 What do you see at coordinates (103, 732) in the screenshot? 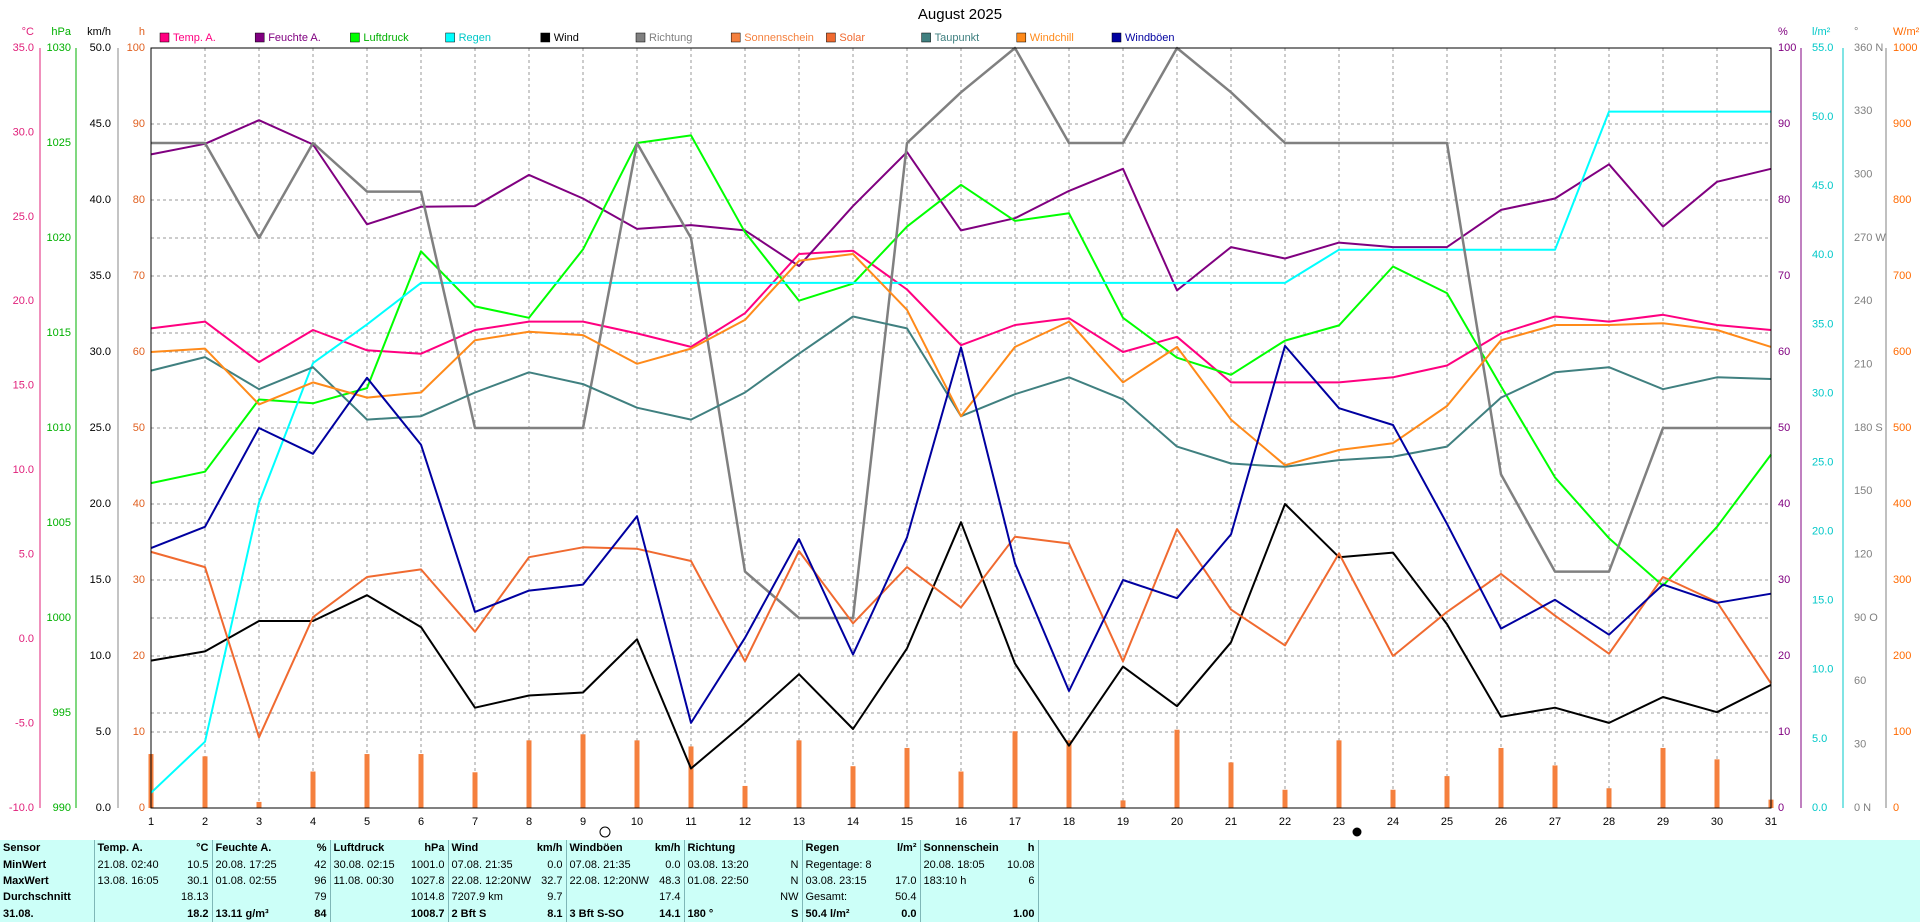
I see `y-tick-label: 5.0` at bounding box center [103, 732].